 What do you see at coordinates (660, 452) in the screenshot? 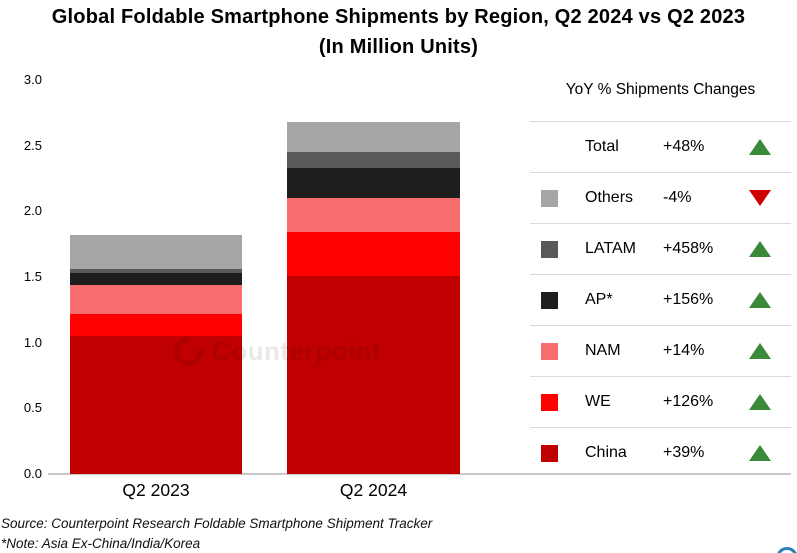
I see `legend-row-china: China +39%` at bounding box center [660, 452].